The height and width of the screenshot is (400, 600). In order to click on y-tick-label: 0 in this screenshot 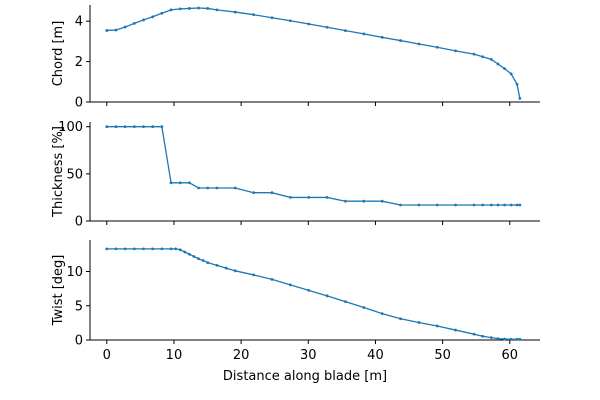, I will do `click(79, 222)`.